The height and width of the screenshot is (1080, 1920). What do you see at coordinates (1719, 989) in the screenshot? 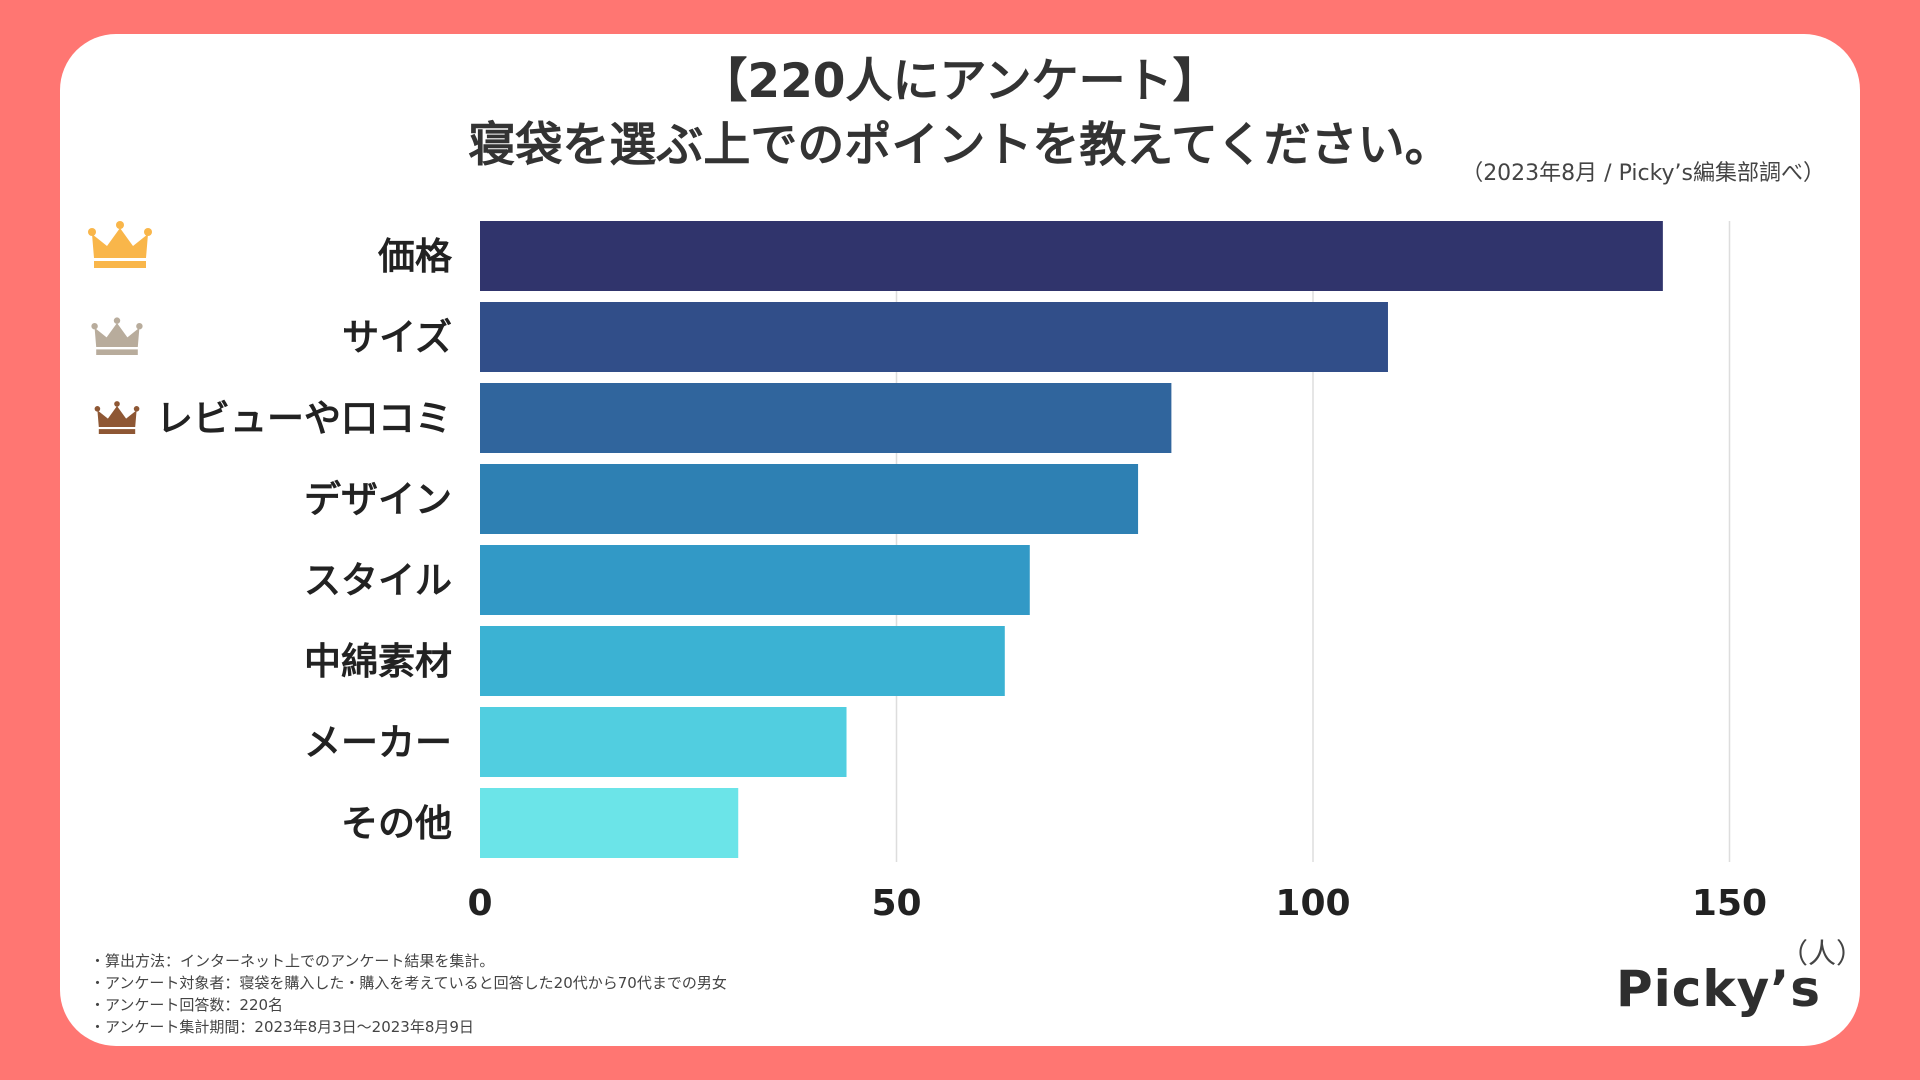
I see `brand-logo: Picky’s` at bounding box center [1719, 989].